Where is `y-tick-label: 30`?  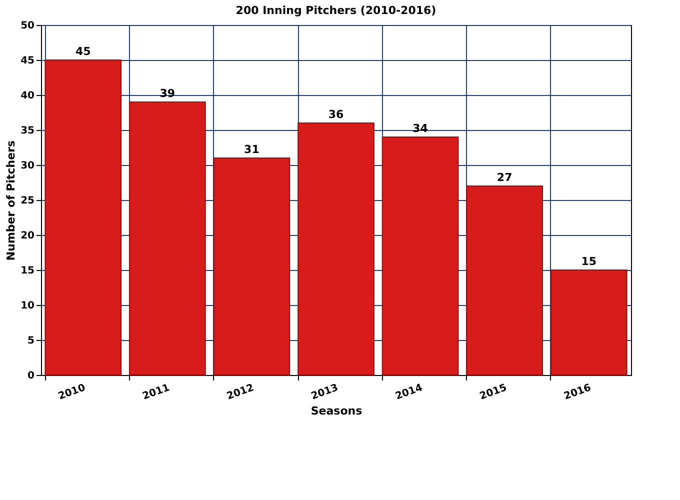 y-tick-label: 30 is located at coordinates (27, 166).